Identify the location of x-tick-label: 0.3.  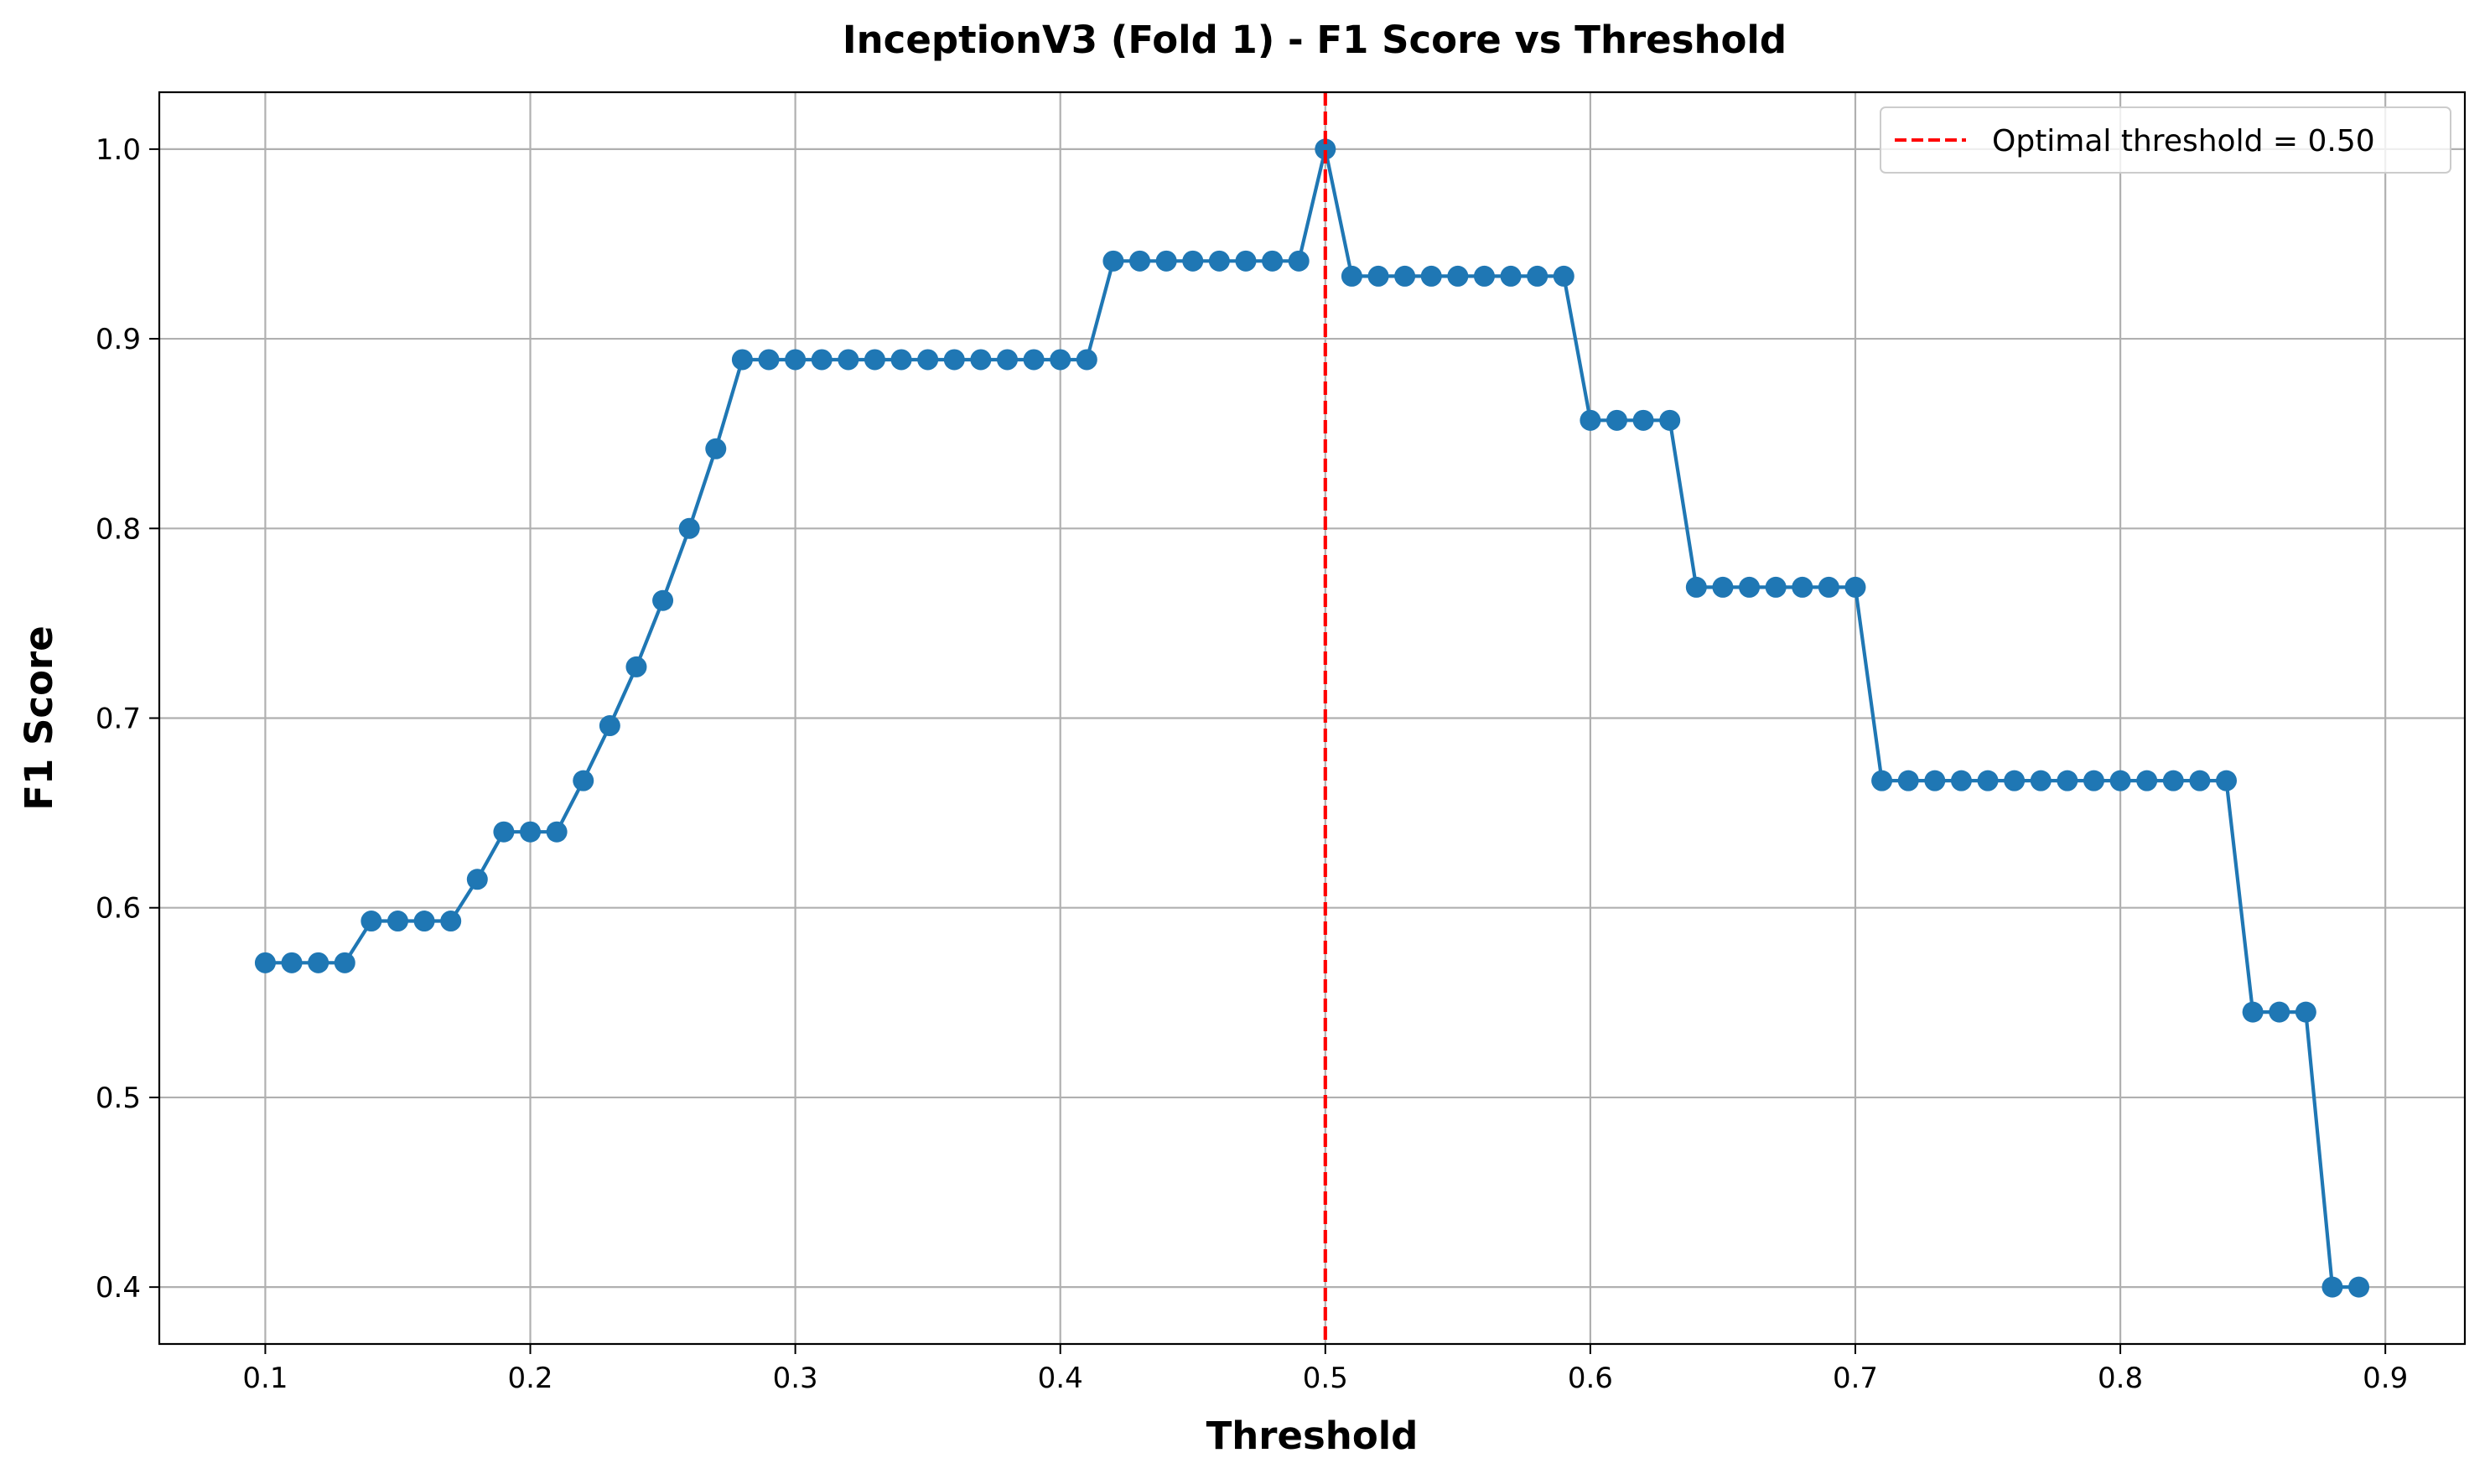
(795, 1378).